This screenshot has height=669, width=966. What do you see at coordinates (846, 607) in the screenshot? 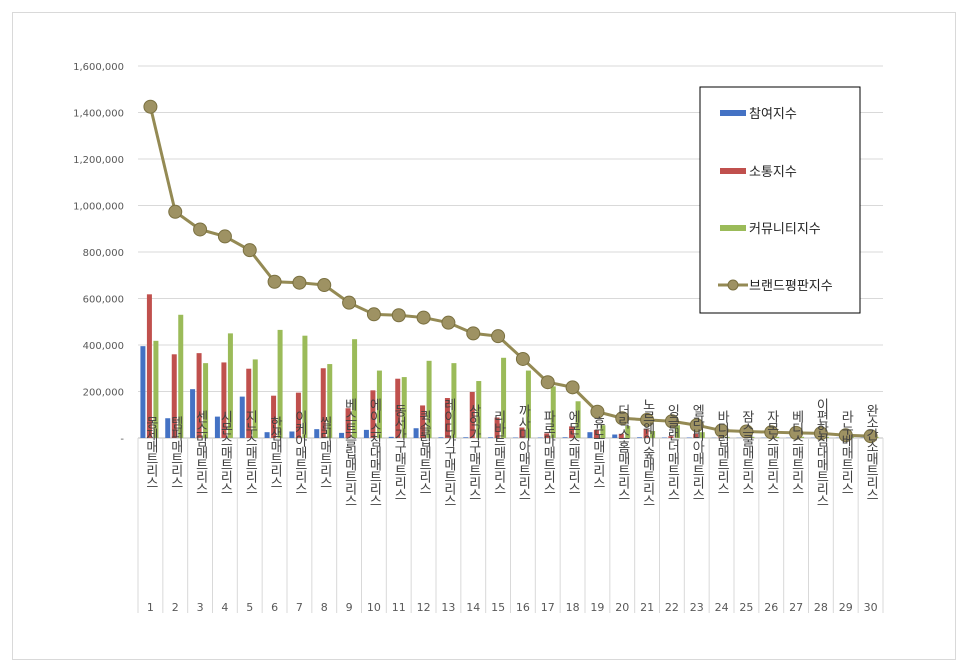
I see `rank-label: 29` at bounding box center [846, 607].